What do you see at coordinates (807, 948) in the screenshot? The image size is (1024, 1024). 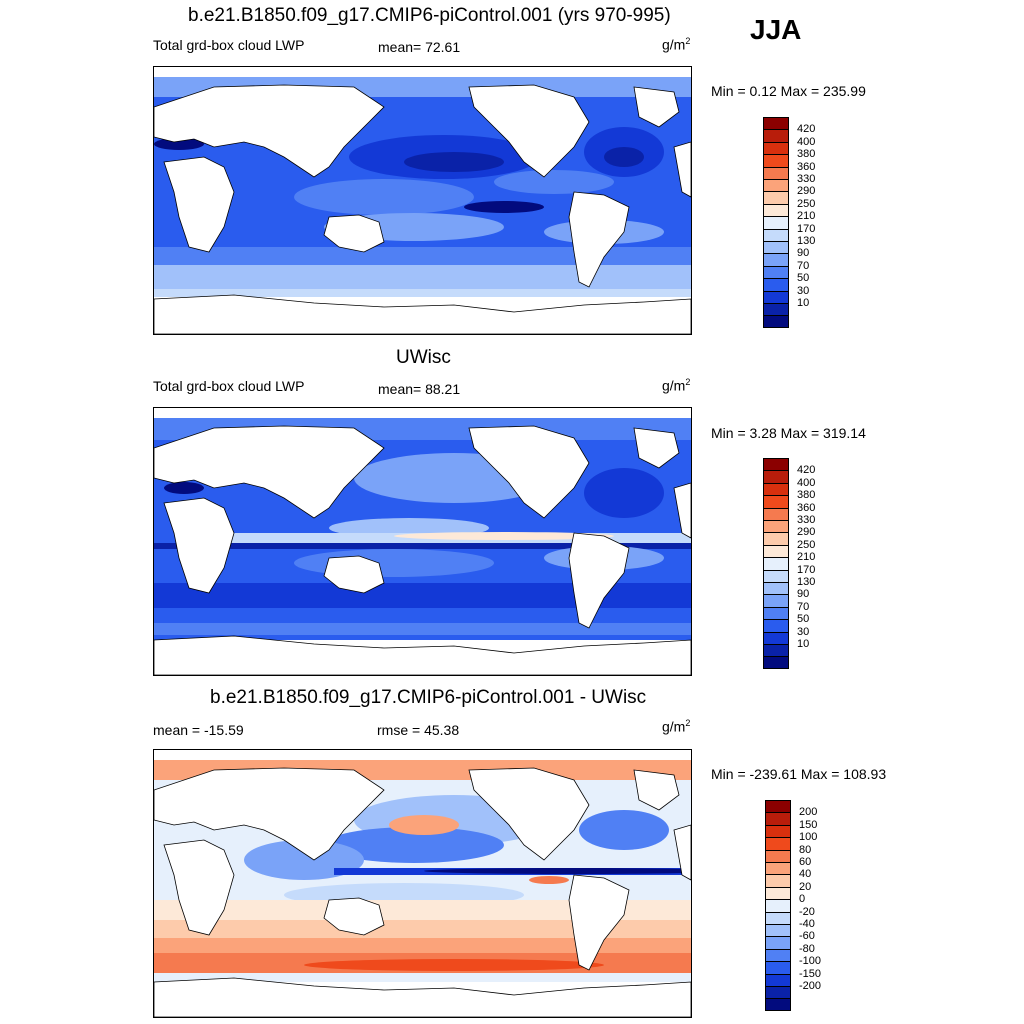 I see `colorbar-tick-label: -80` at bounding box center [807, 948].